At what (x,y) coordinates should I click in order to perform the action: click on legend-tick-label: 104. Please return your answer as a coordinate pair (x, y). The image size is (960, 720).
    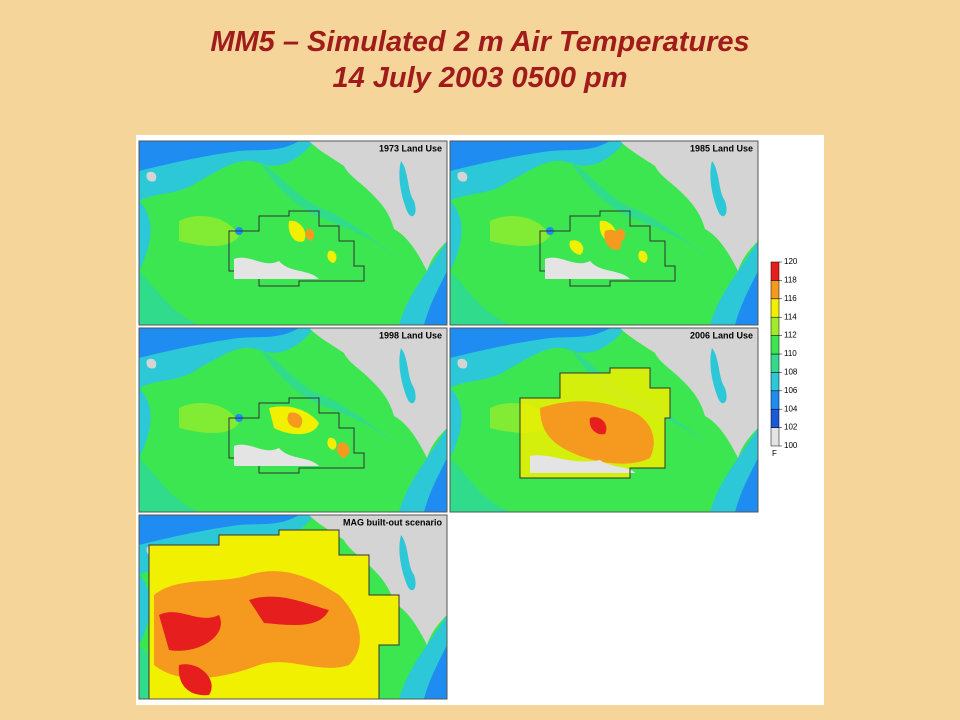
    Looking at the image, I should click on (791, 408).